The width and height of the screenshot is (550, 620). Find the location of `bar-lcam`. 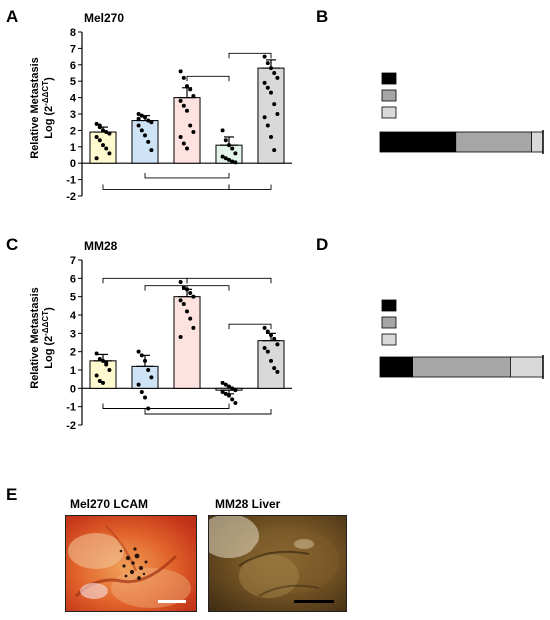

bar-lcam is located at coordinates (271, 115).